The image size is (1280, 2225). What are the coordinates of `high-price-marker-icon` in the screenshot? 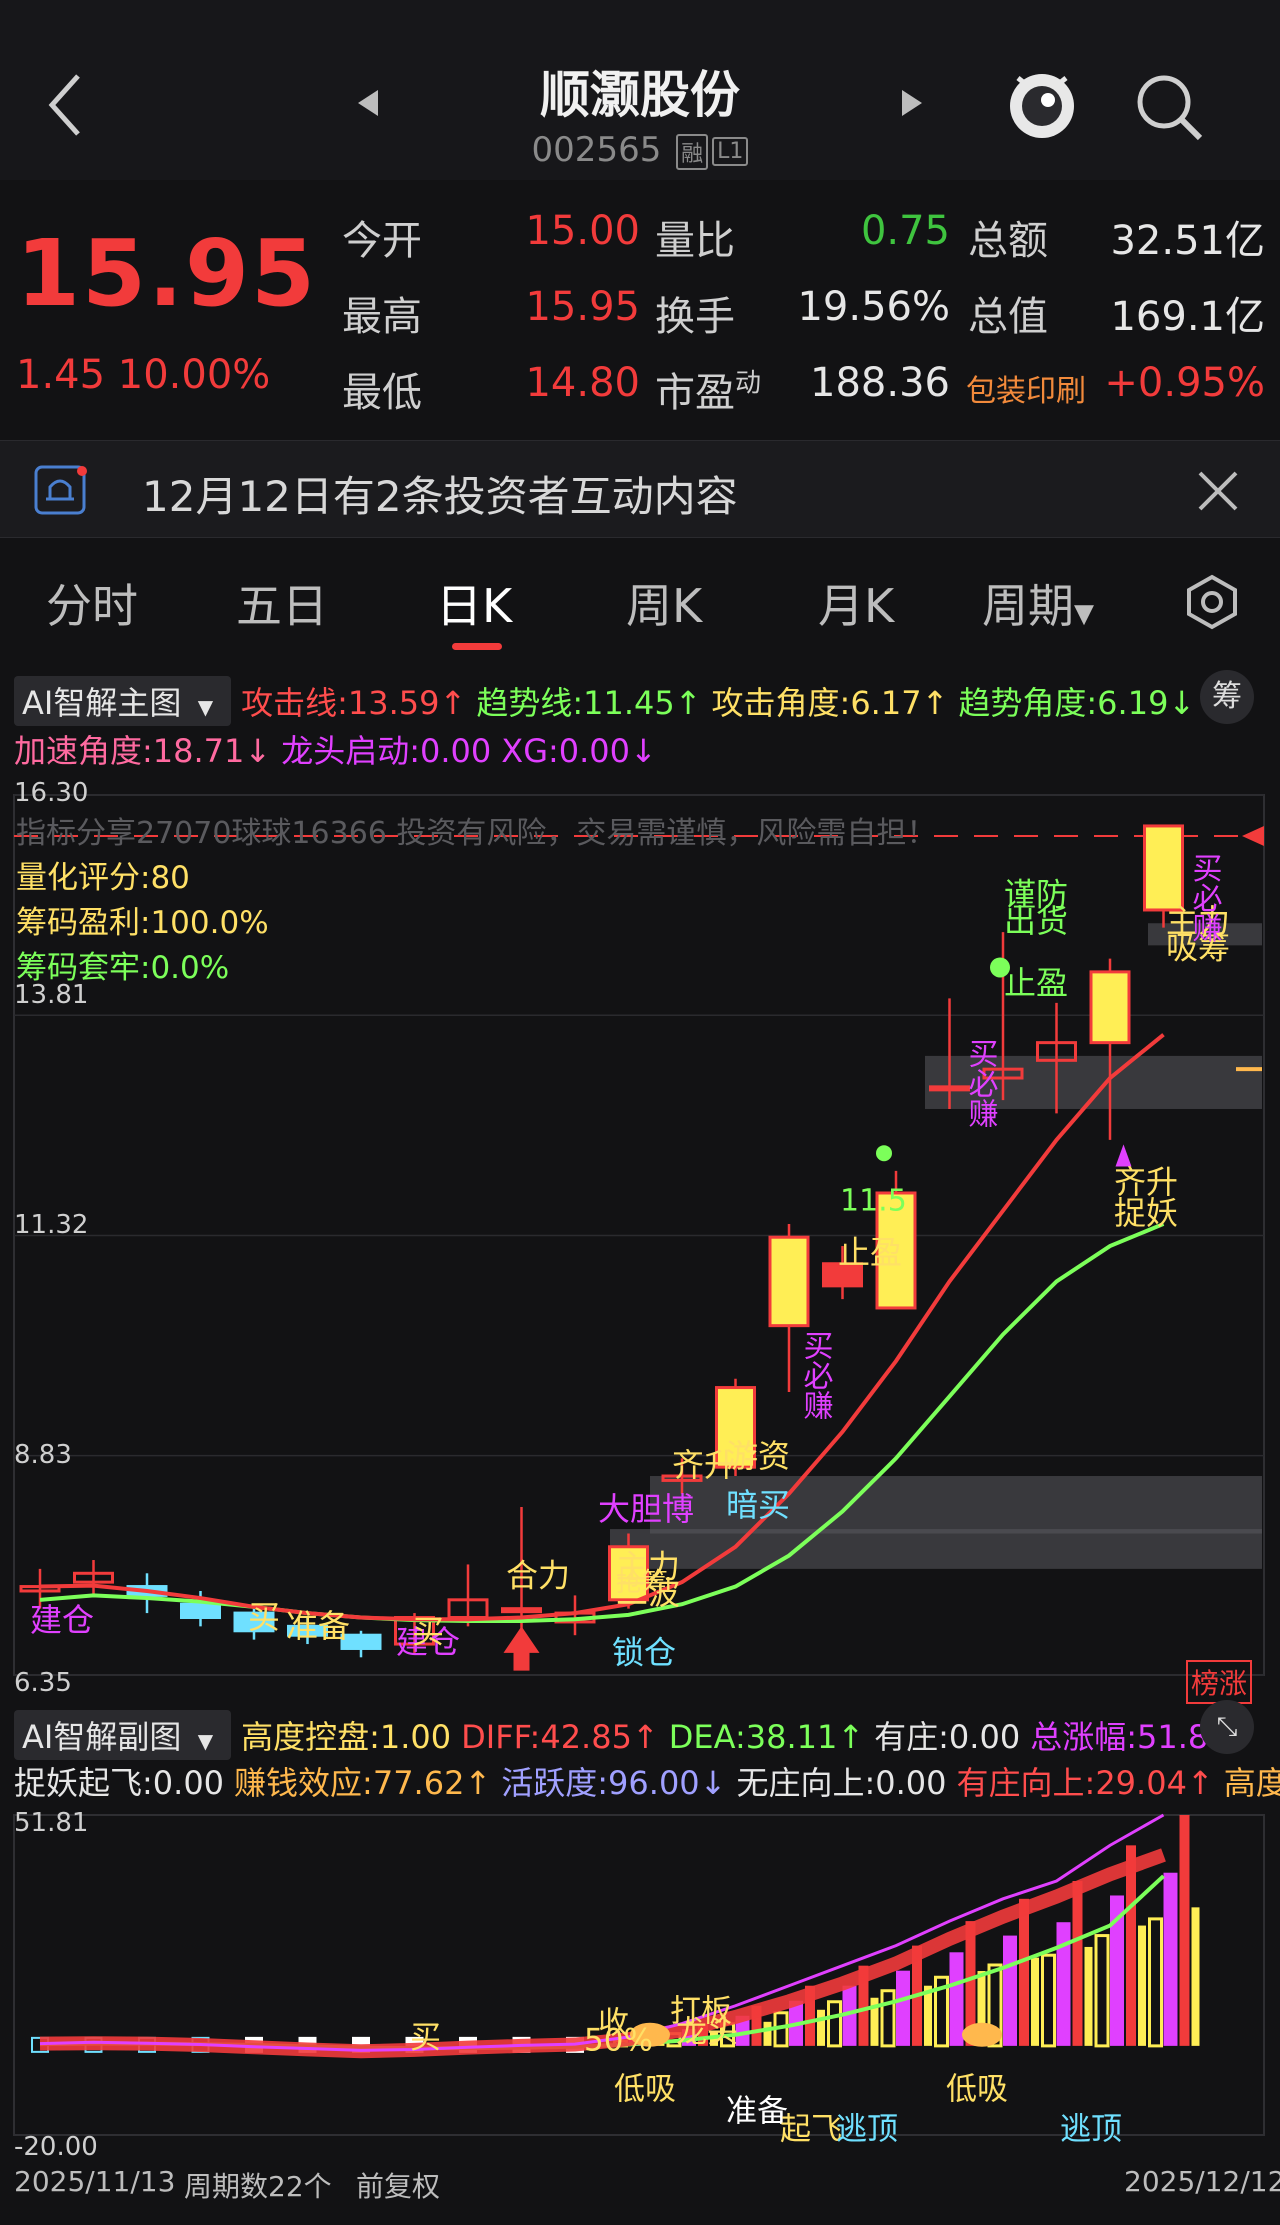 It's located at (1253, 835).